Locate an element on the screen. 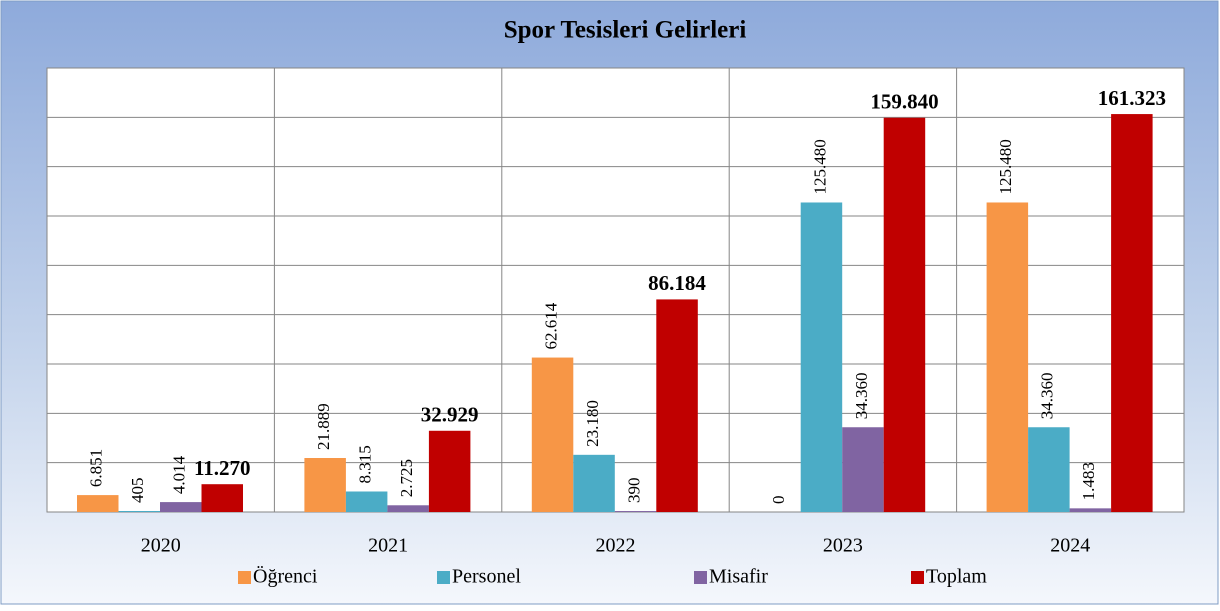 This screenshot has height=611, width=1220. data-label: 11.270 is located at coordinates (222, 468).